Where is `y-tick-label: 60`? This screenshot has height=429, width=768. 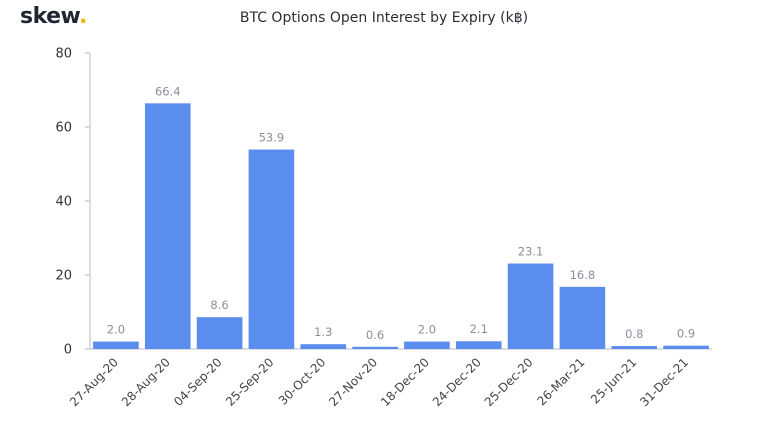 y-tick-label: 60 is located at coordinates (63, 128).